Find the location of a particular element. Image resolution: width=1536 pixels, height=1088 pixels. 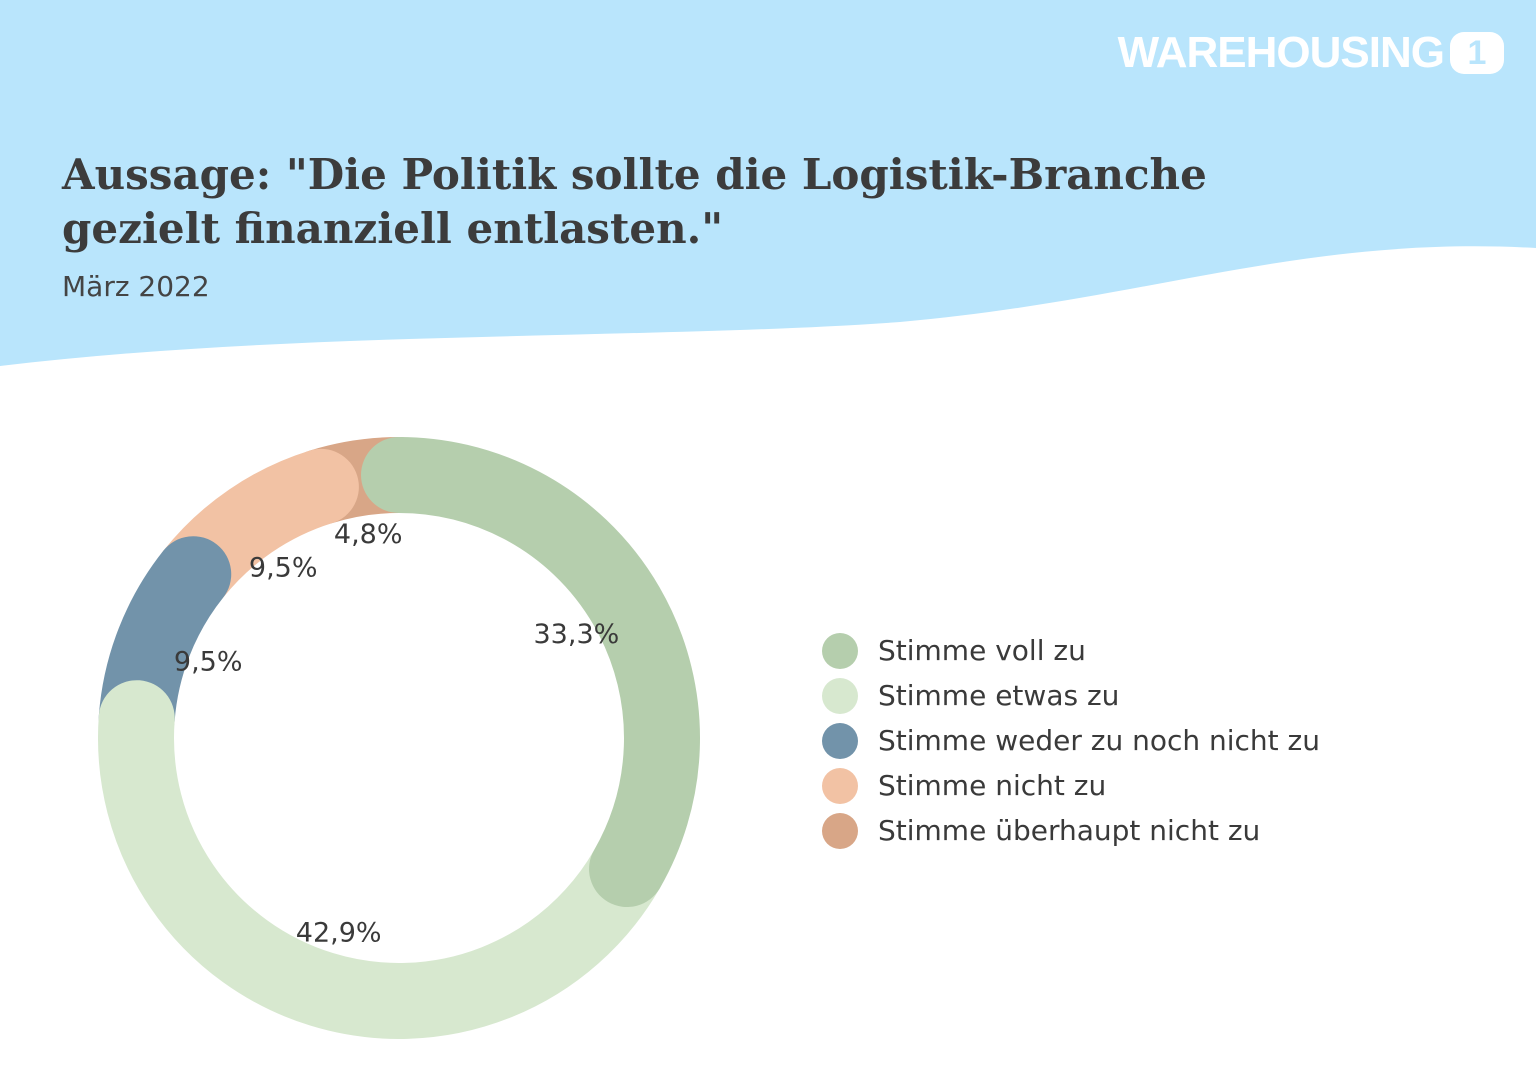

chart-subtitle: März 2022 is located at coordinates (136, 286).